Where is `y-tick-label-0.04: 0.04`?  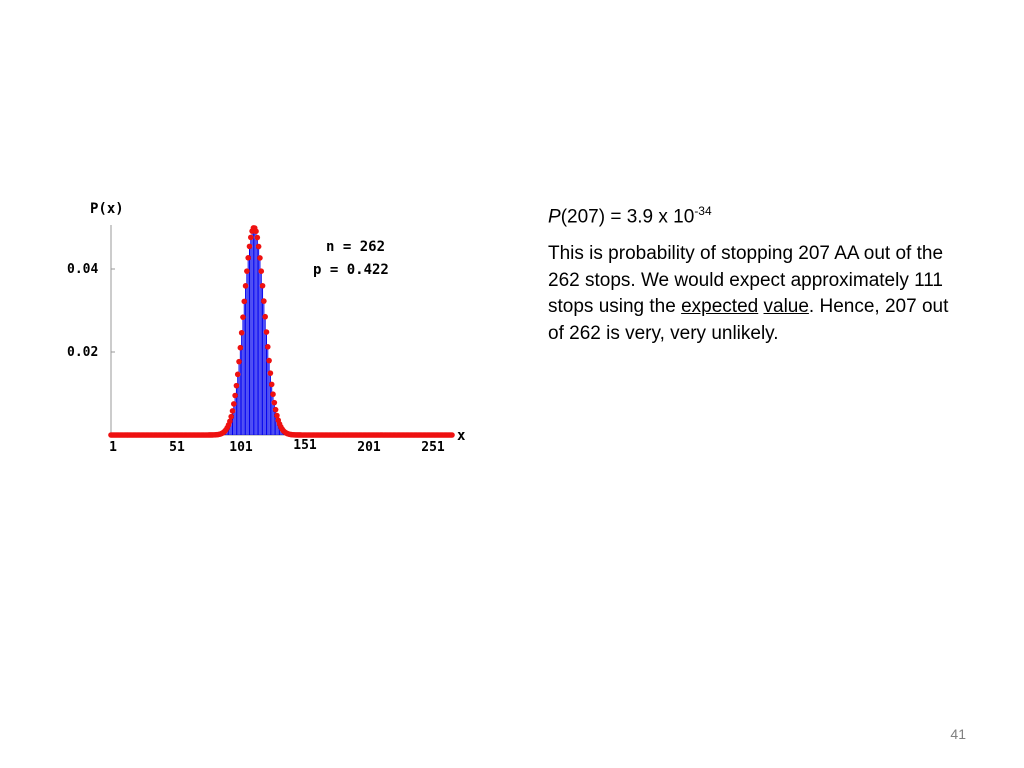
y-tick-label-0.04: 0.04 is located at coordinates (82, 269).